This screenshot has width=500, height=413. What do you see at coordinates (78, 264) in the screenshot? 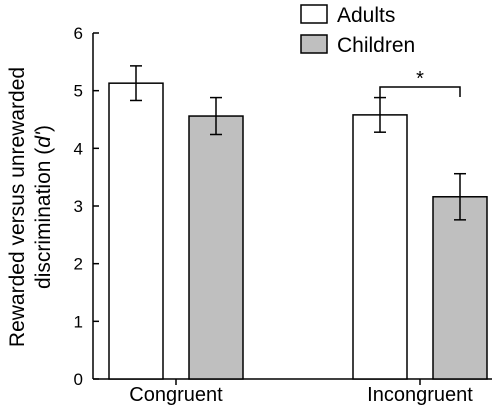
I see `y-tick-label: 2` at bounding box center [78, 264].